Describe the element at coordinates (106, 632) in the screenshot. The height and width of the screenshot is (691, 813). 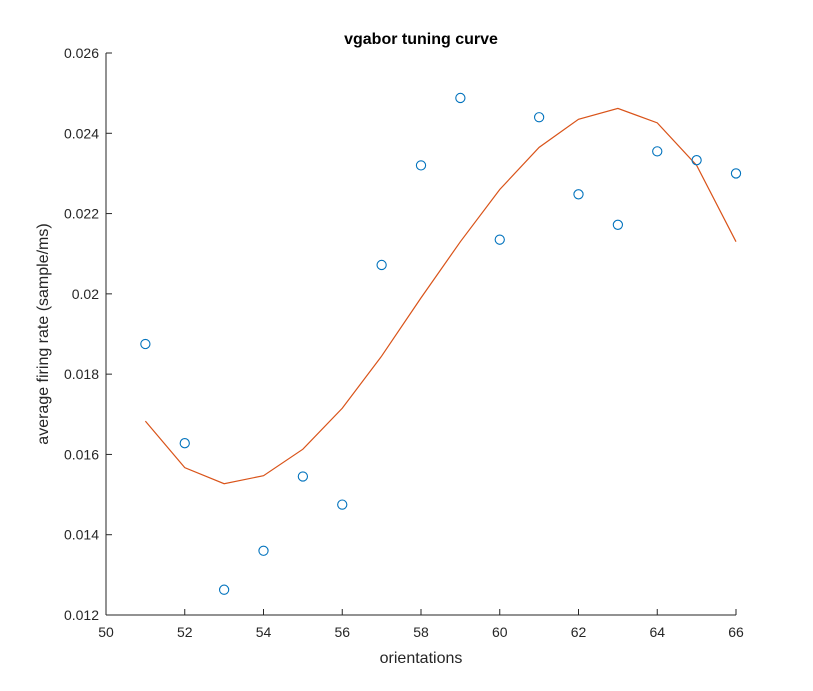
I see `x-tick-label: 50` at that location.